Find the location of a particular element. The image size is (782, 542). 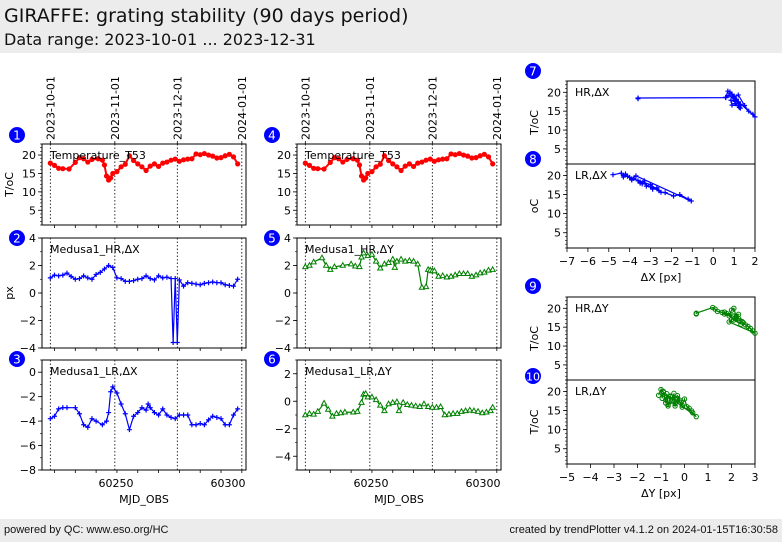

panel-label: Medusa1_HR,ΔX is located at coordinates (95, 249).